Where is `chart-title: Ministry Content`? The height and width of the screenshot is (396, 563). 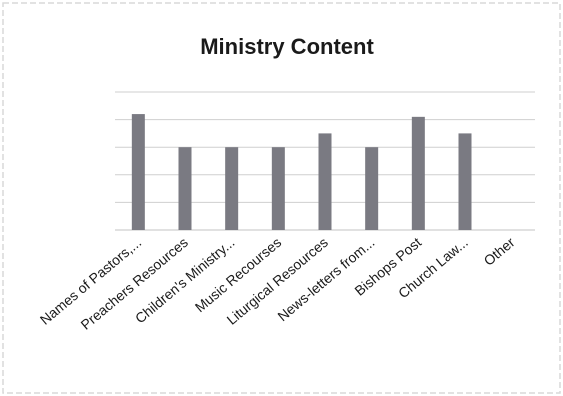 chart-title: Ministry Content is located at coordinates (287, 46).